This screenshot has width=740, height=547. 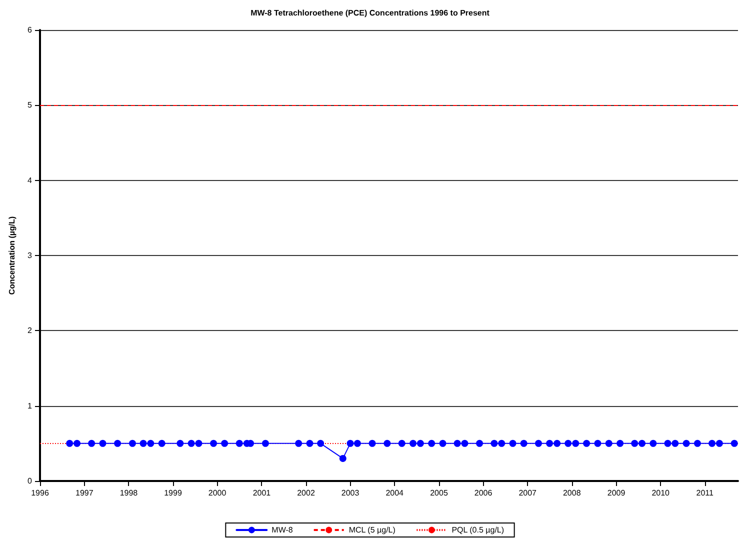 I want to click on x-tick-label: 1999, so click(x=173, y=493).